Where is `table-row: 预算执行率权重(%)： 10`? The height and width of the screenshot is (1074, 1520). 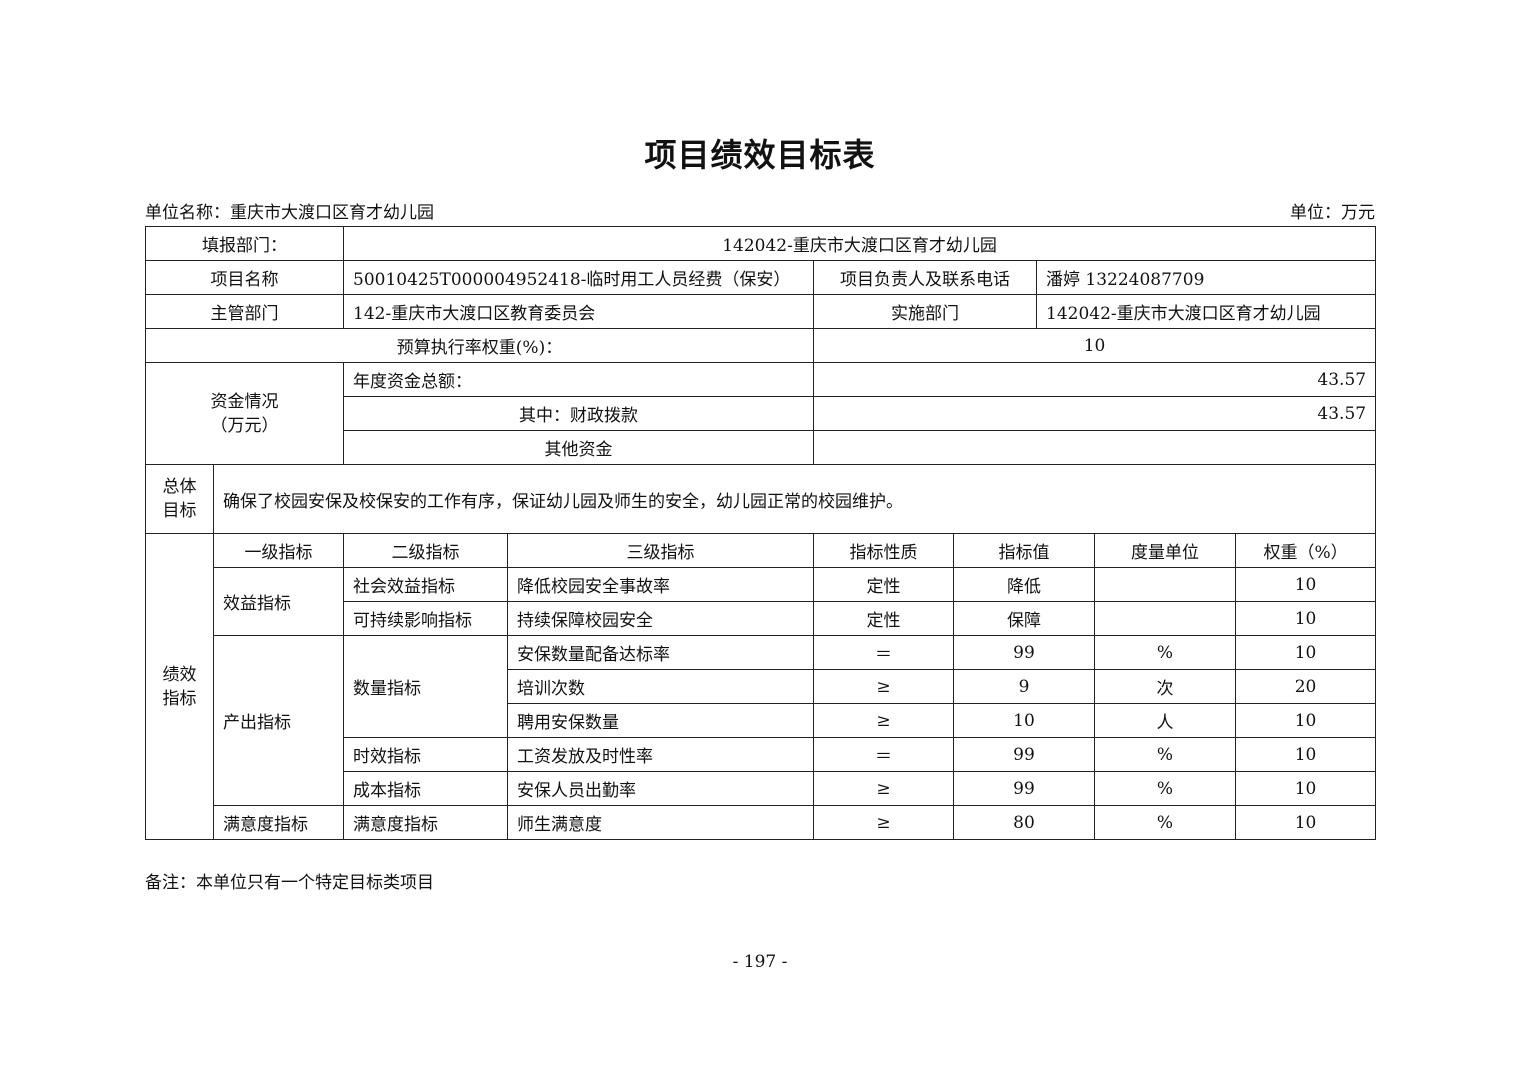 table-row: 预算执行率权重(%)： 10 is located at coordinates (761, 345).